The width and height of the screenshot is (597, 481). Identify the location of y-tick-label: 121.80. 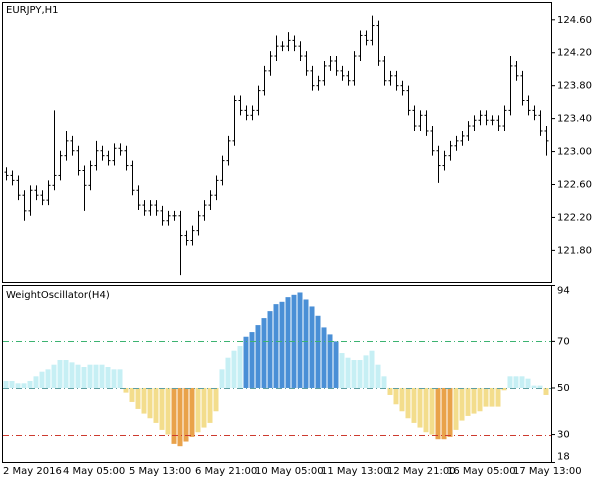
(574, 250).